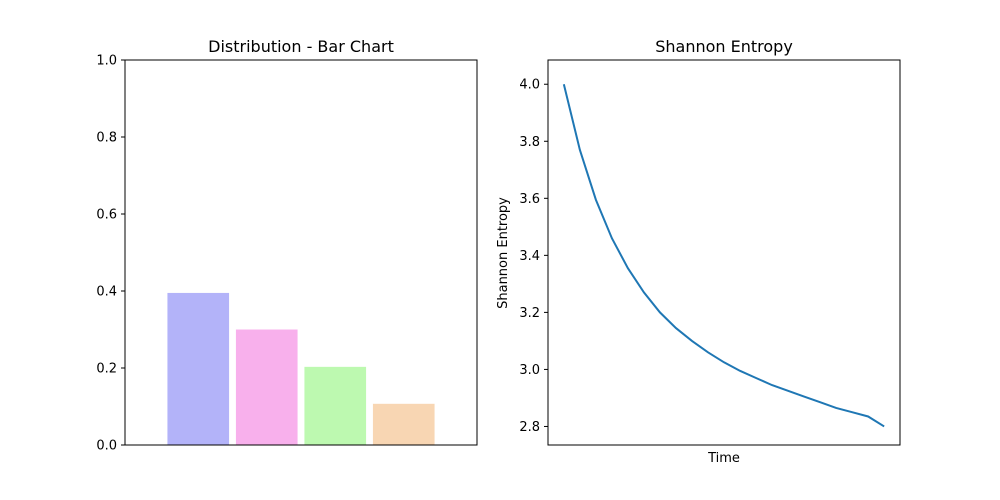  What do you see at coordinates (529, 313) in the screenshot?
I see `y-tick-label: 3.2` at bounding box center [529, 313].